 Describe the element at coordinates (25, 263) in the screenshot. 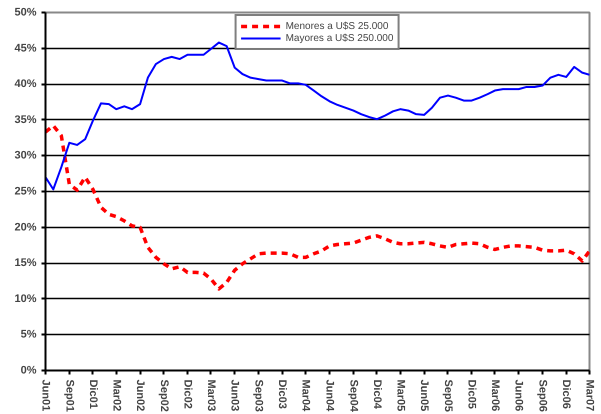

I see `y-tick-label: 15%` at that location.